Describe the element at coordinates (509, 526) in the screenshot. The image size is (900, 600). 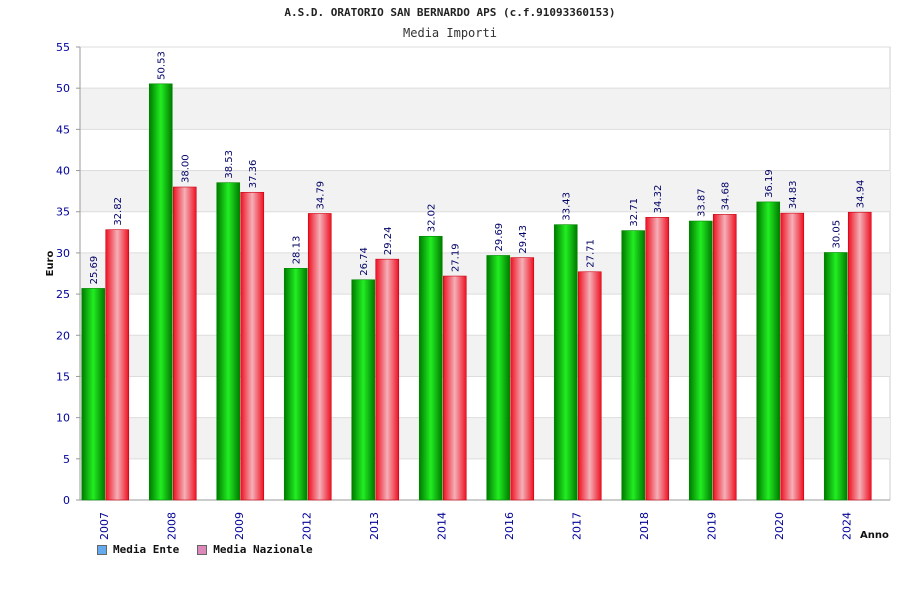
I see `x-tick-label: 2016` at that location.